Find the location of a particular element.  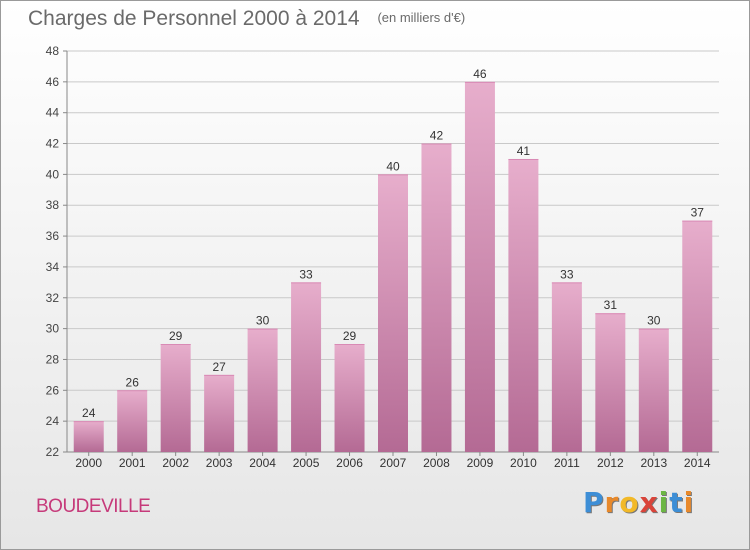

y-tick-label: 22 is located at coordinates (53, 452).